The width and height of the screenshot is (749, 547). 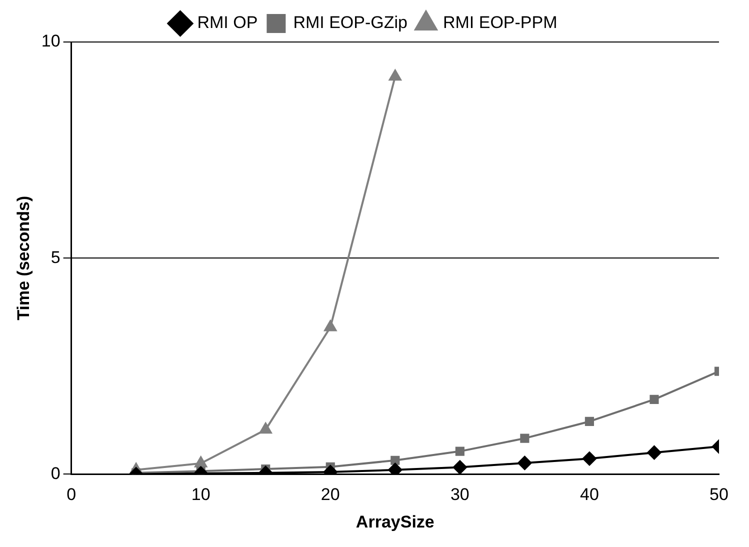 I want to click on legend-label: RMI EOP-PPM, so click(x=500, y=22).